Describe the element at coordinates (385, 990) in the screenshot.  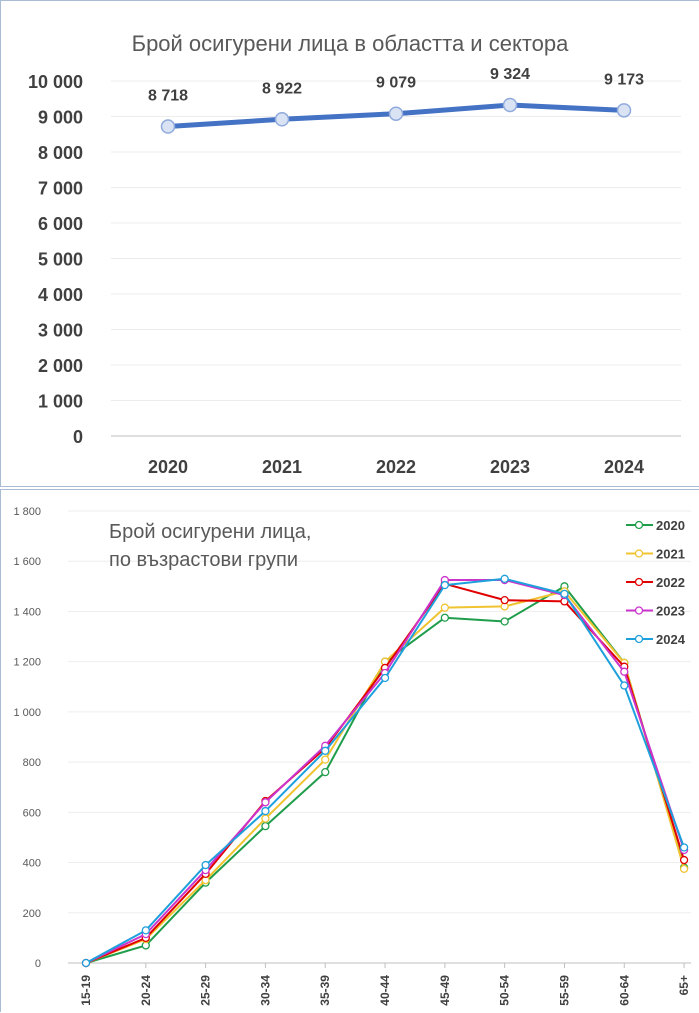
I see `x-tick-label: 40-44` at that location.